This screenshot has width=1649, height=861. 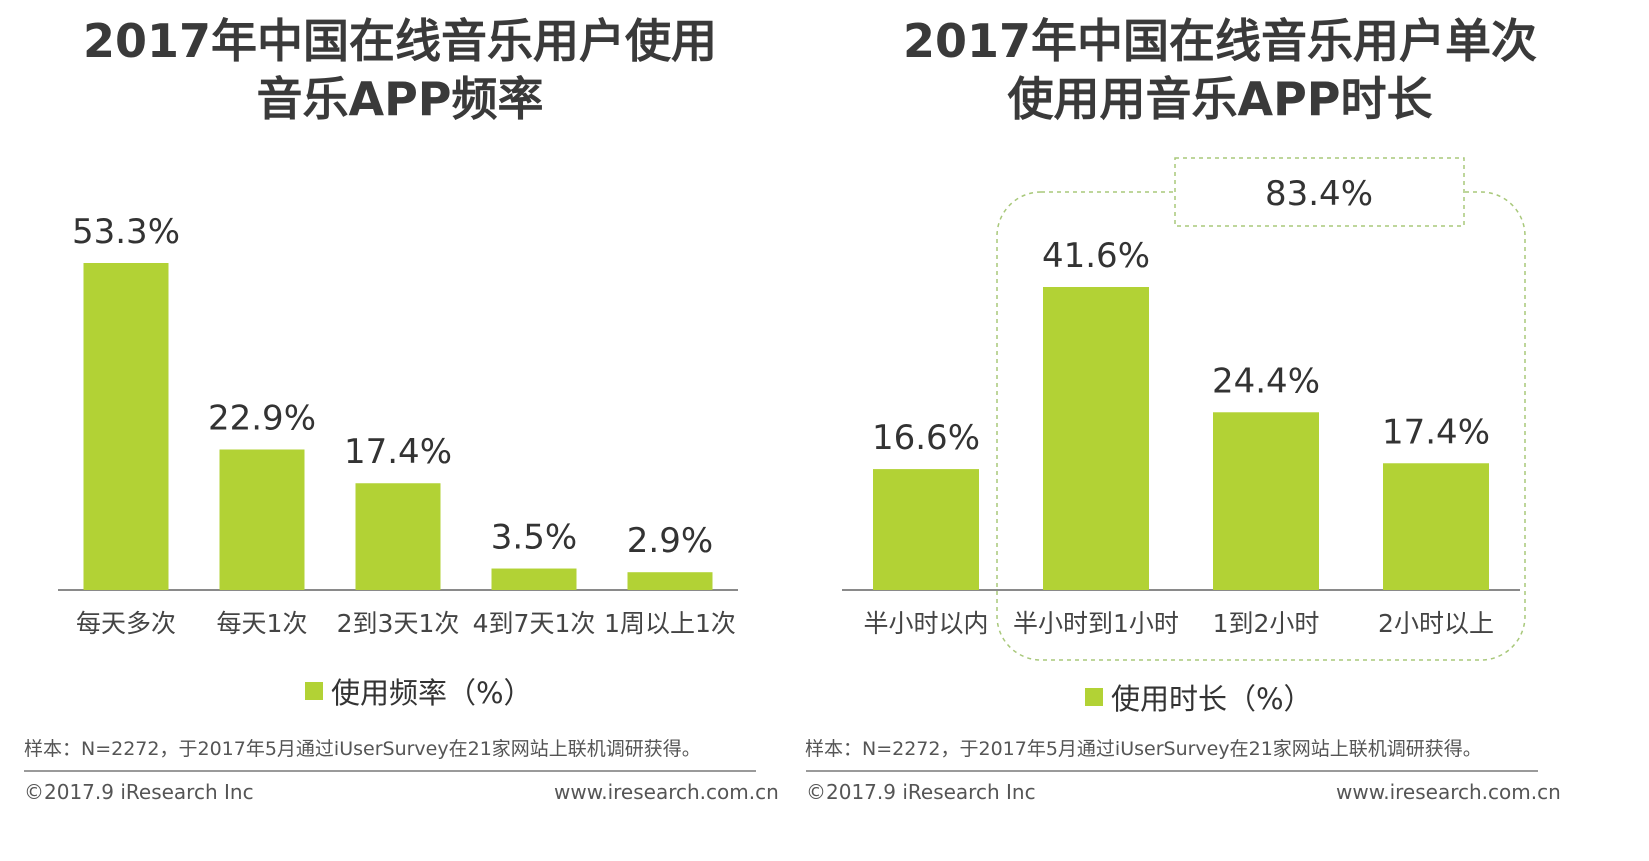 What do you see at coordinates (1436, 623) in the screenshot?
I see `duration-category-label: 2小时以上` at bounding box center [1436, 623].